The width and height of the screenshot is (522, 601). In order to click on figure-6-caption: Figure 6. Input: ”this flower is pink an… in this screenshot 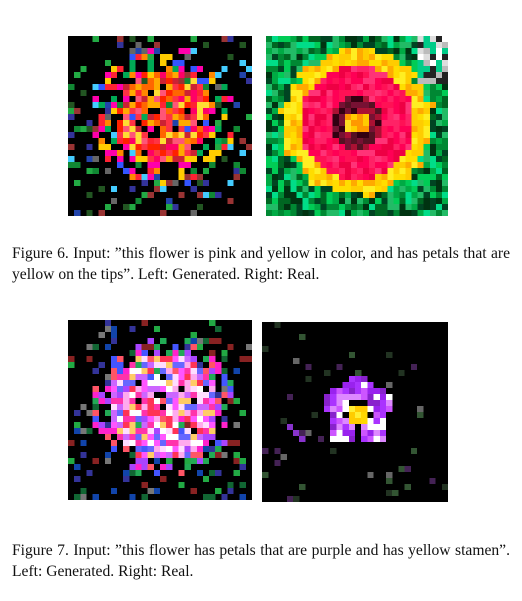, I will do `click(261, 264)`.